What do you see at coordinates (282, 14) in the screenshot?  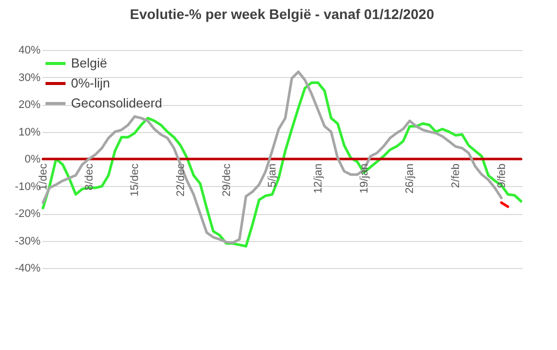 I see `chart-title: Evolutie-% per week België - vanaf 01/12/2020` at bounding box center [282, 14].